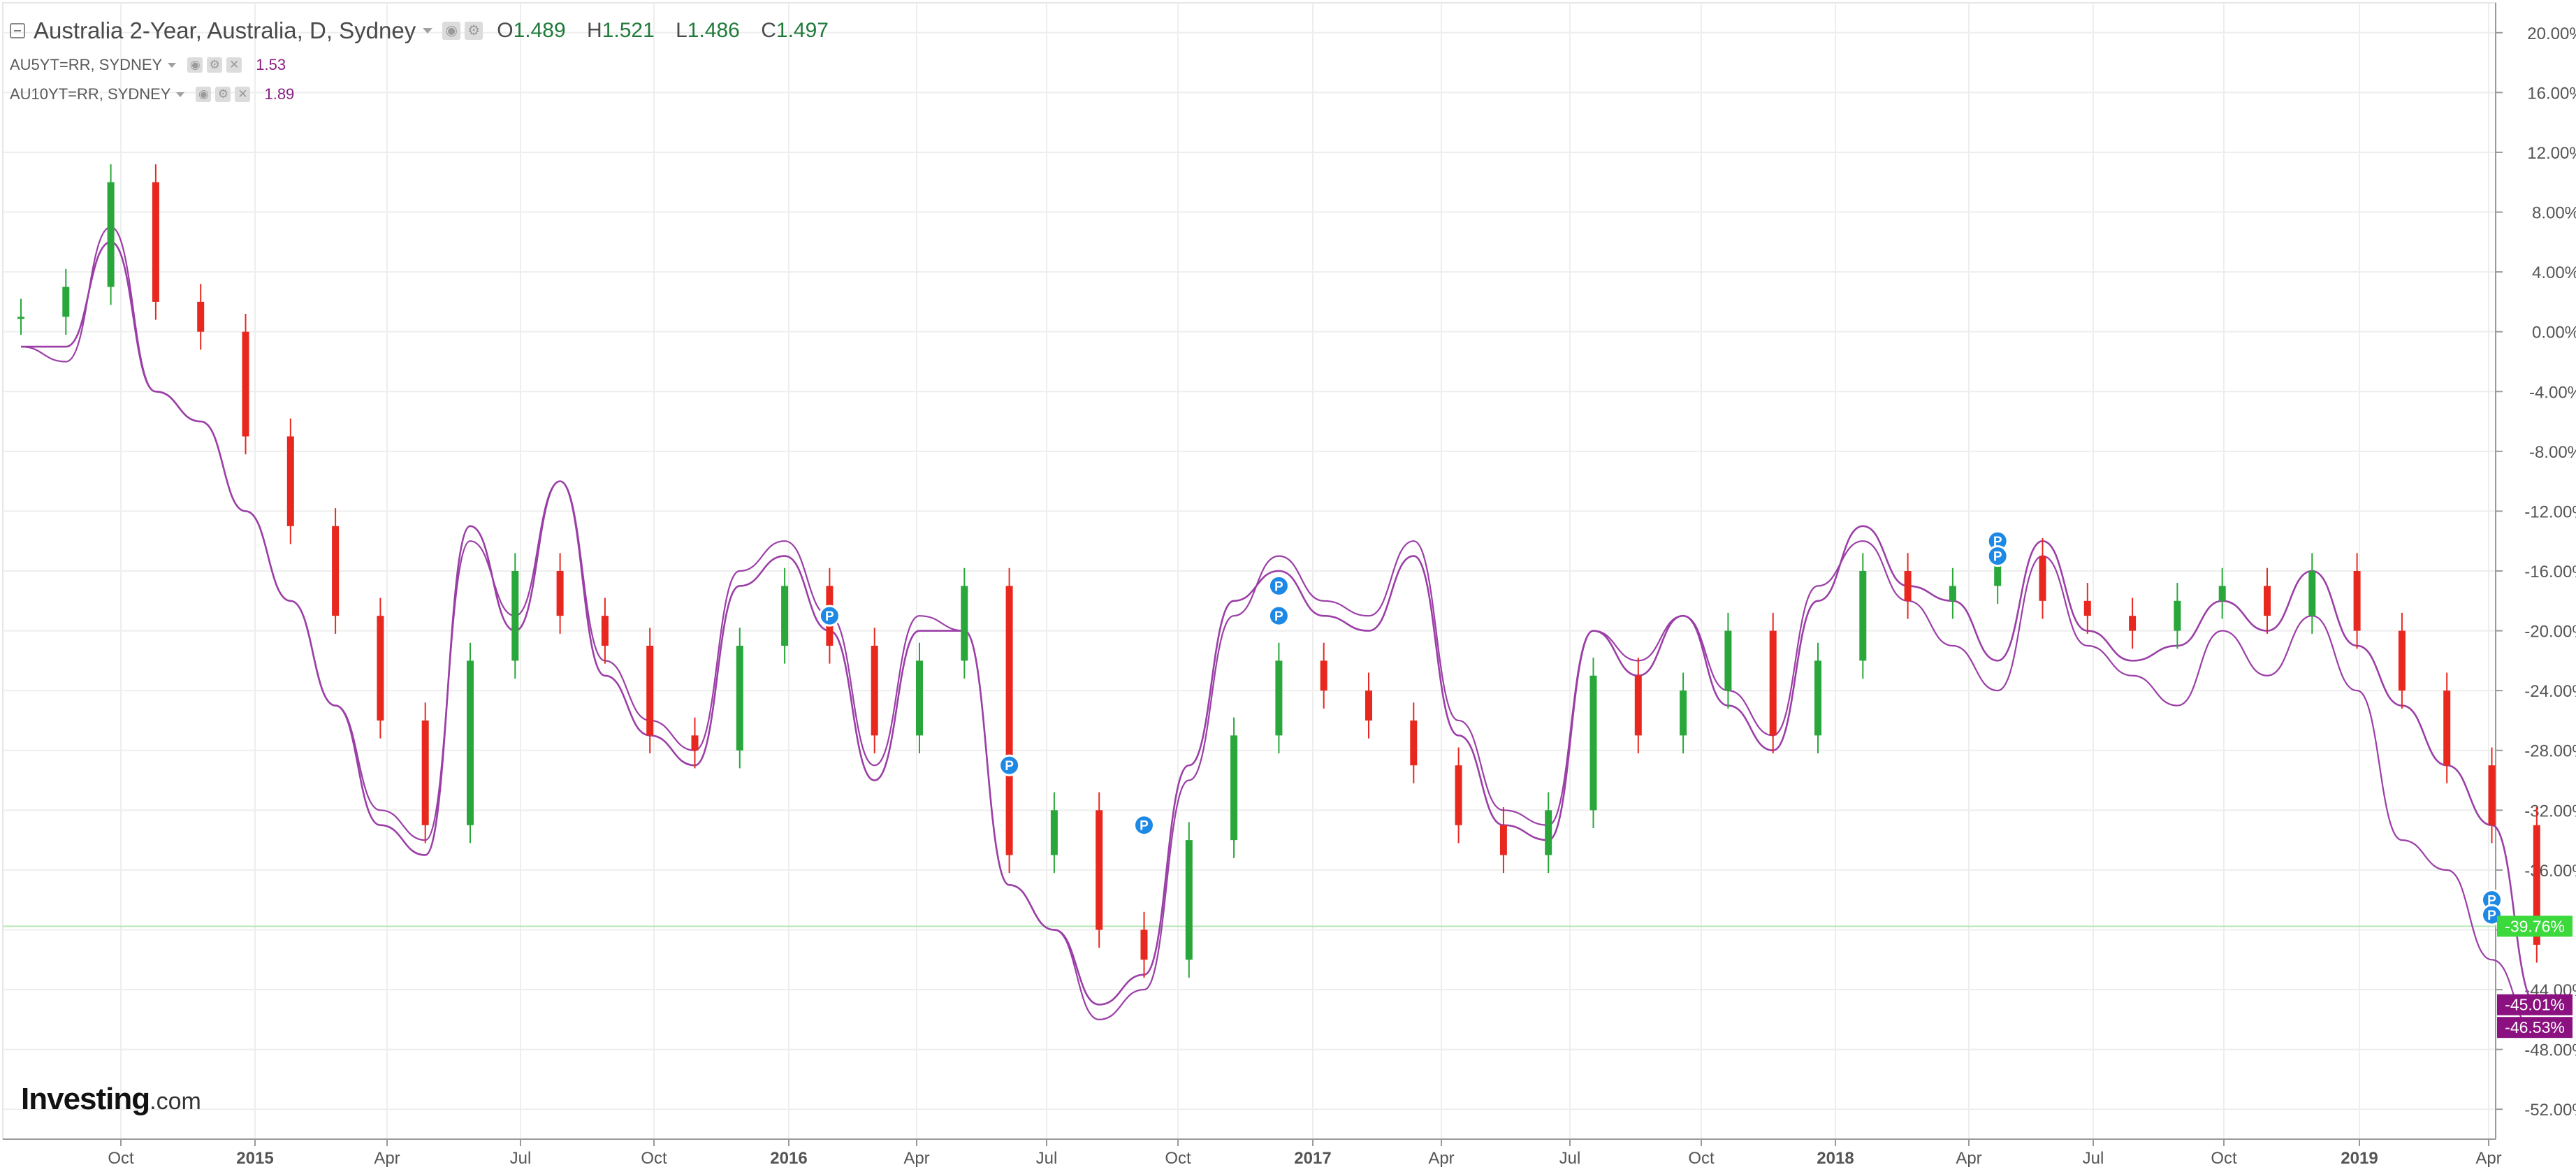  I want to click on overlay-series-title: AU5YT=RR, SYDNEY, so click(86, 64).